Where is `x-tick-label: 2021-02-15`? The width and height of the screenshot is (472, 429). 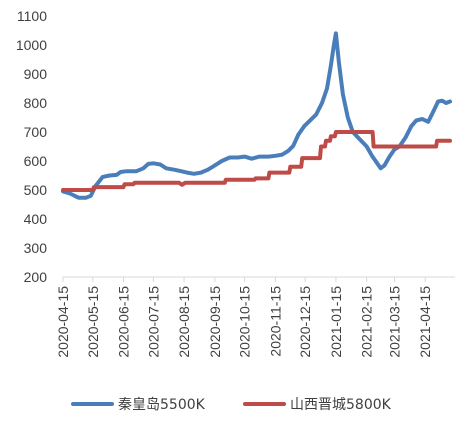 x-tick-label: 2021-02-15 is located at coordinates (367, 322).